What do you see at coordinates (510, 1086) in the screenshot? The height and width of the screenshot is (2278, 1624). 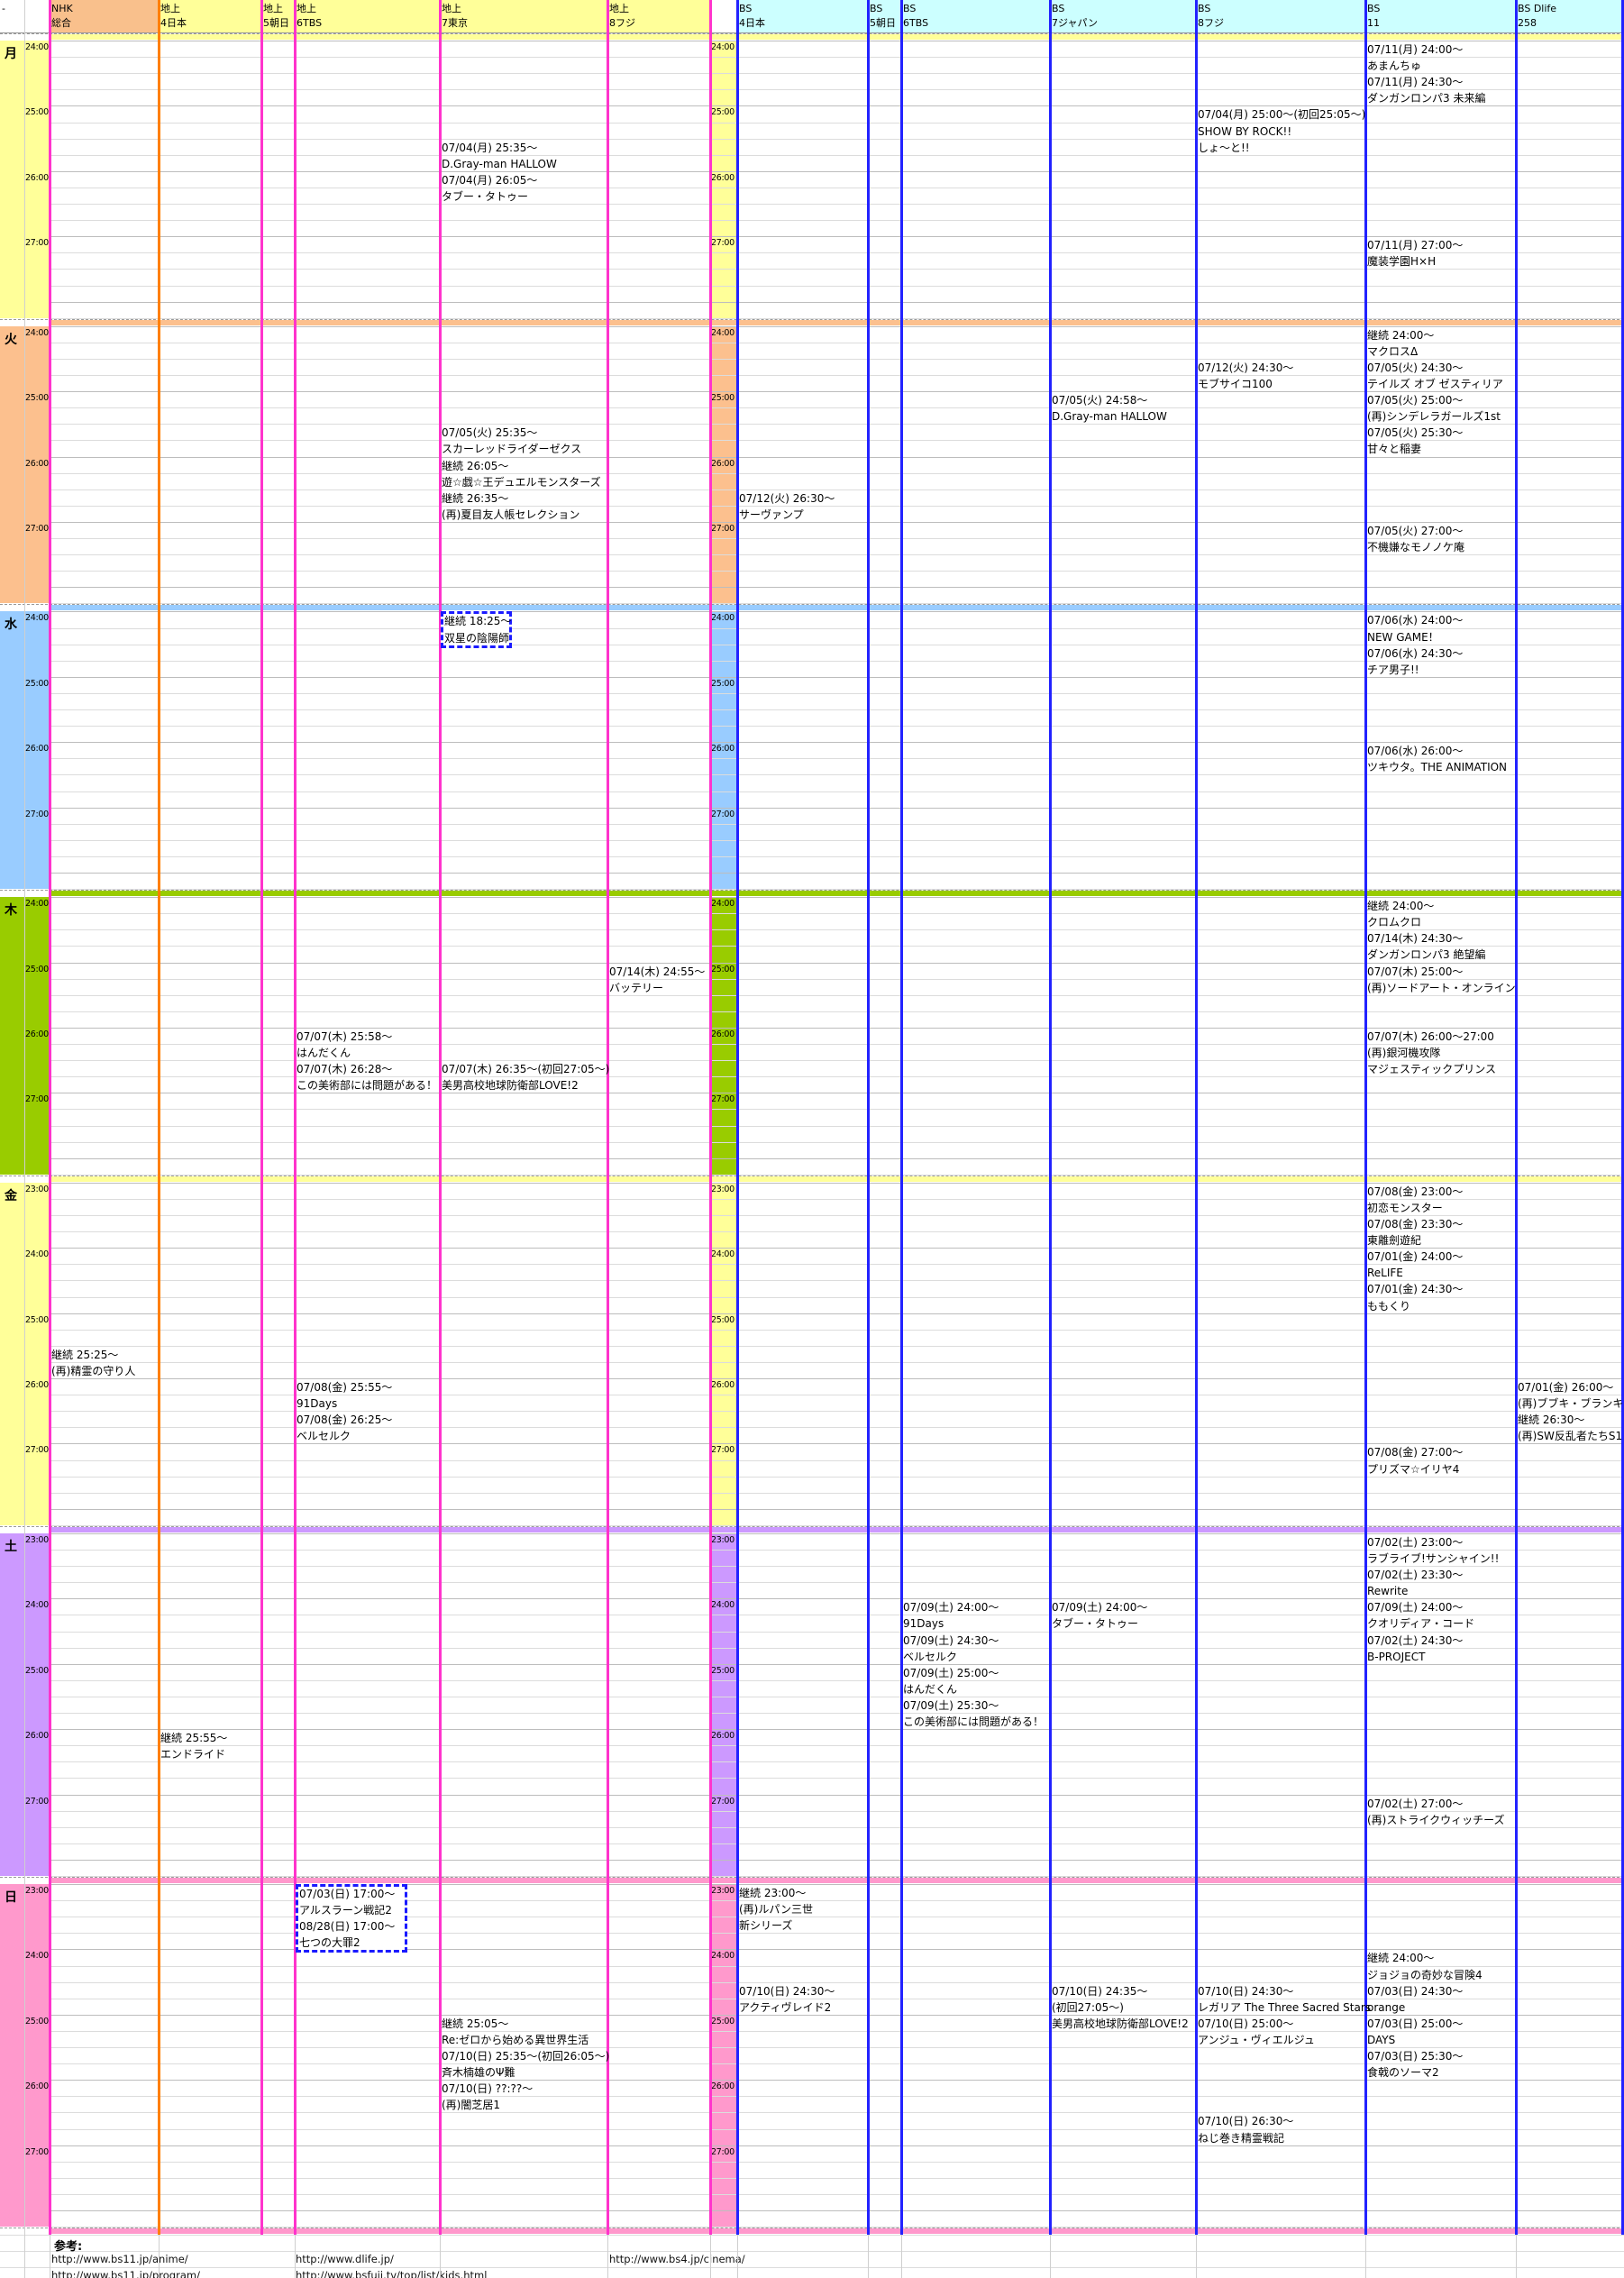 I see `program-title: 美男高校地球防衛部LOVE!2` at bounding box center [510, 1086].